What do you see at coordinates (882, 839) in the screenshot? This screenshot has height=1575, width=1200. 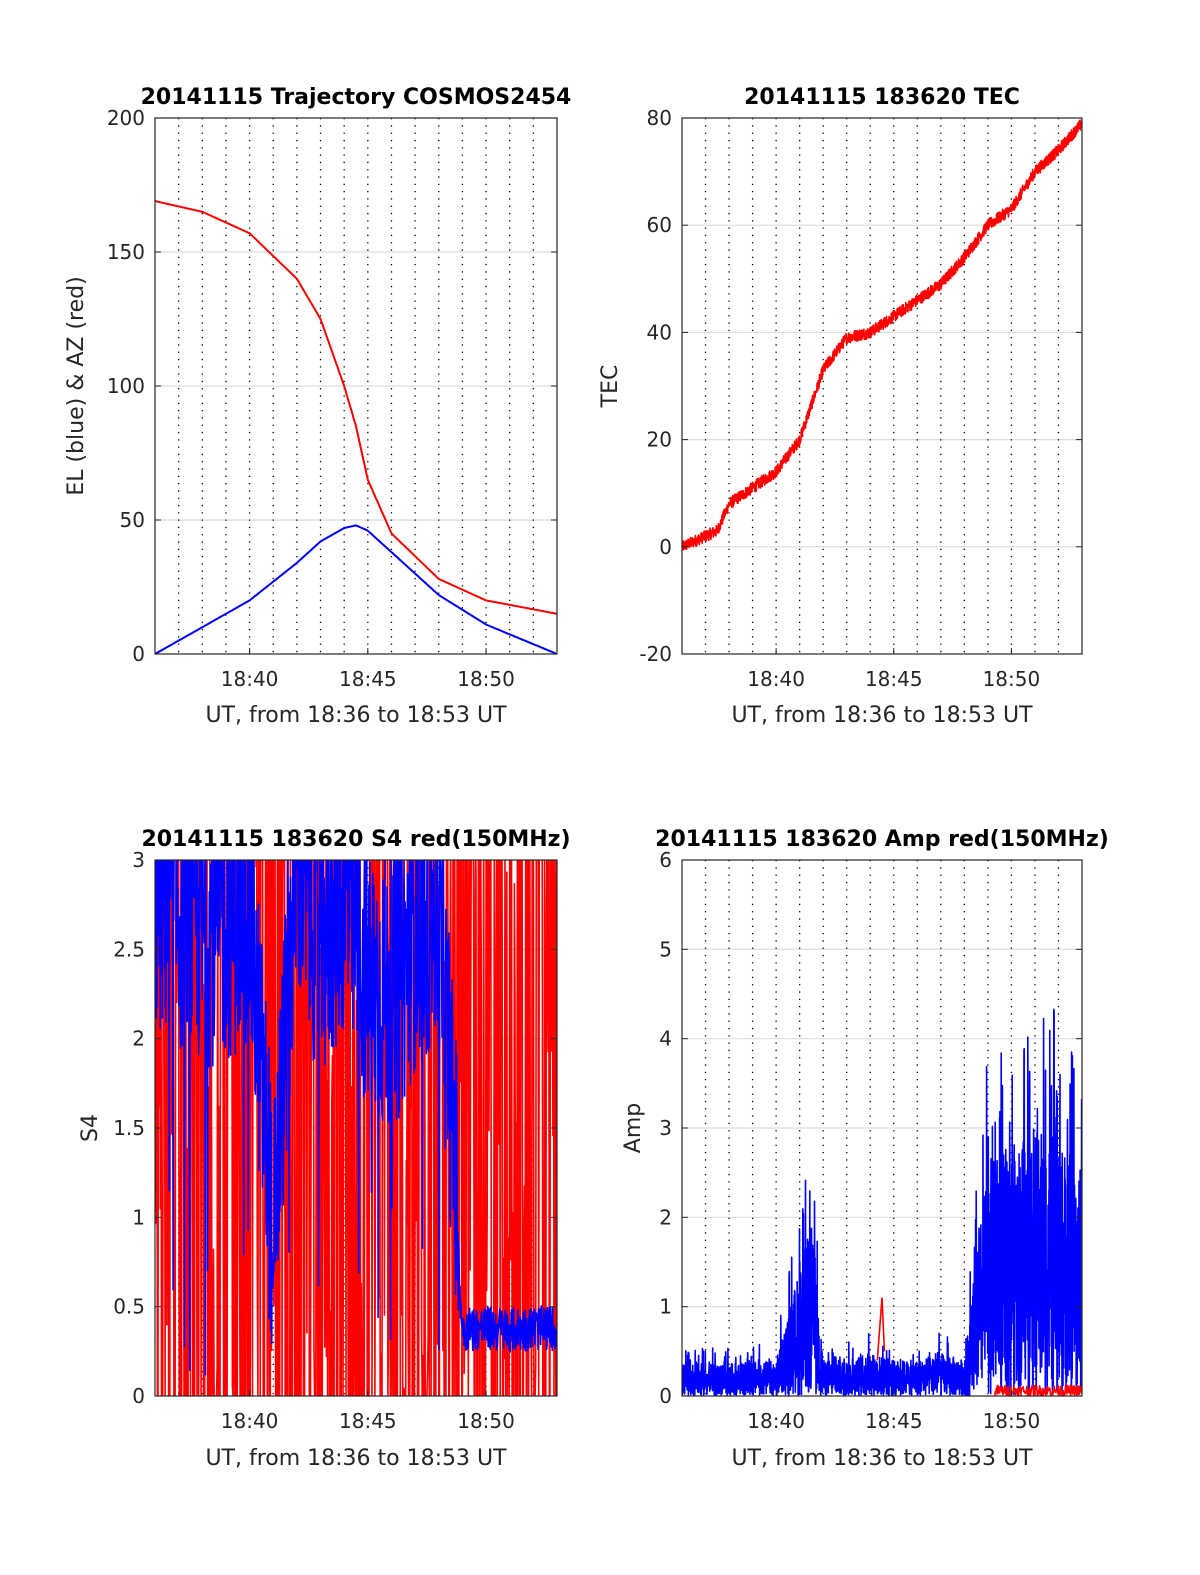 I see `chart-title: 20141115 183620 Amp red(150MHz)` at bounding box center [882, 839].